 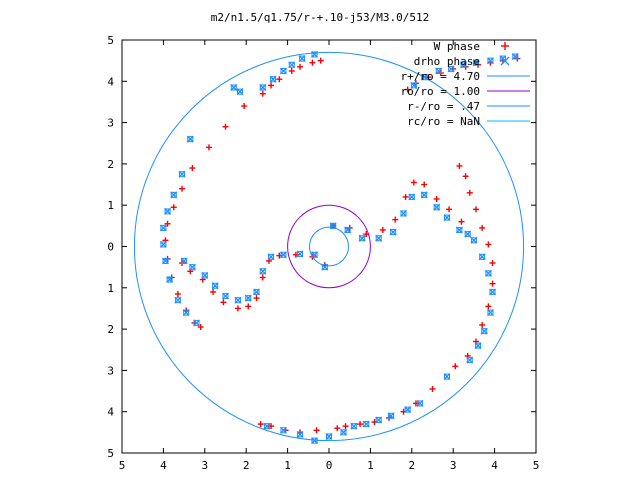 What do you see at coordinates (505, 61) in the screenshot?
I see `legend-swatch-drho-phase` at bounding box center [505, 61].